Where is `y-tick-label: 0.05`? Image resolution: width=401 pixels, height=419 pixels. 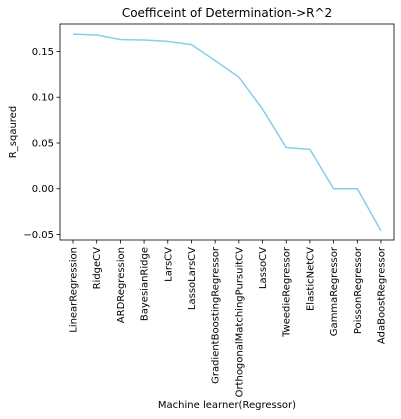
y-tick-label: 0.05 is located at coordinates (43, 143).